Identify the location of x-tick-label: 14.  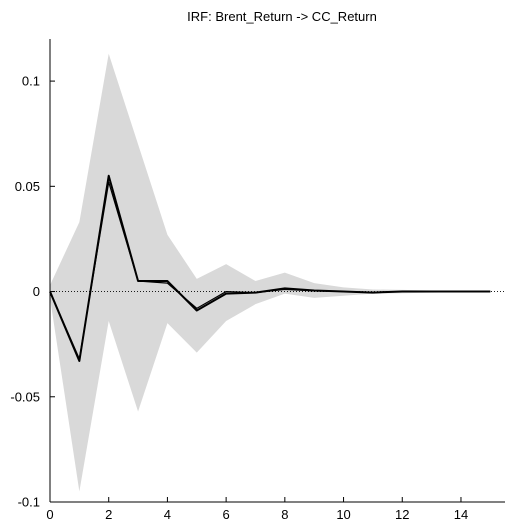
(461, 514).